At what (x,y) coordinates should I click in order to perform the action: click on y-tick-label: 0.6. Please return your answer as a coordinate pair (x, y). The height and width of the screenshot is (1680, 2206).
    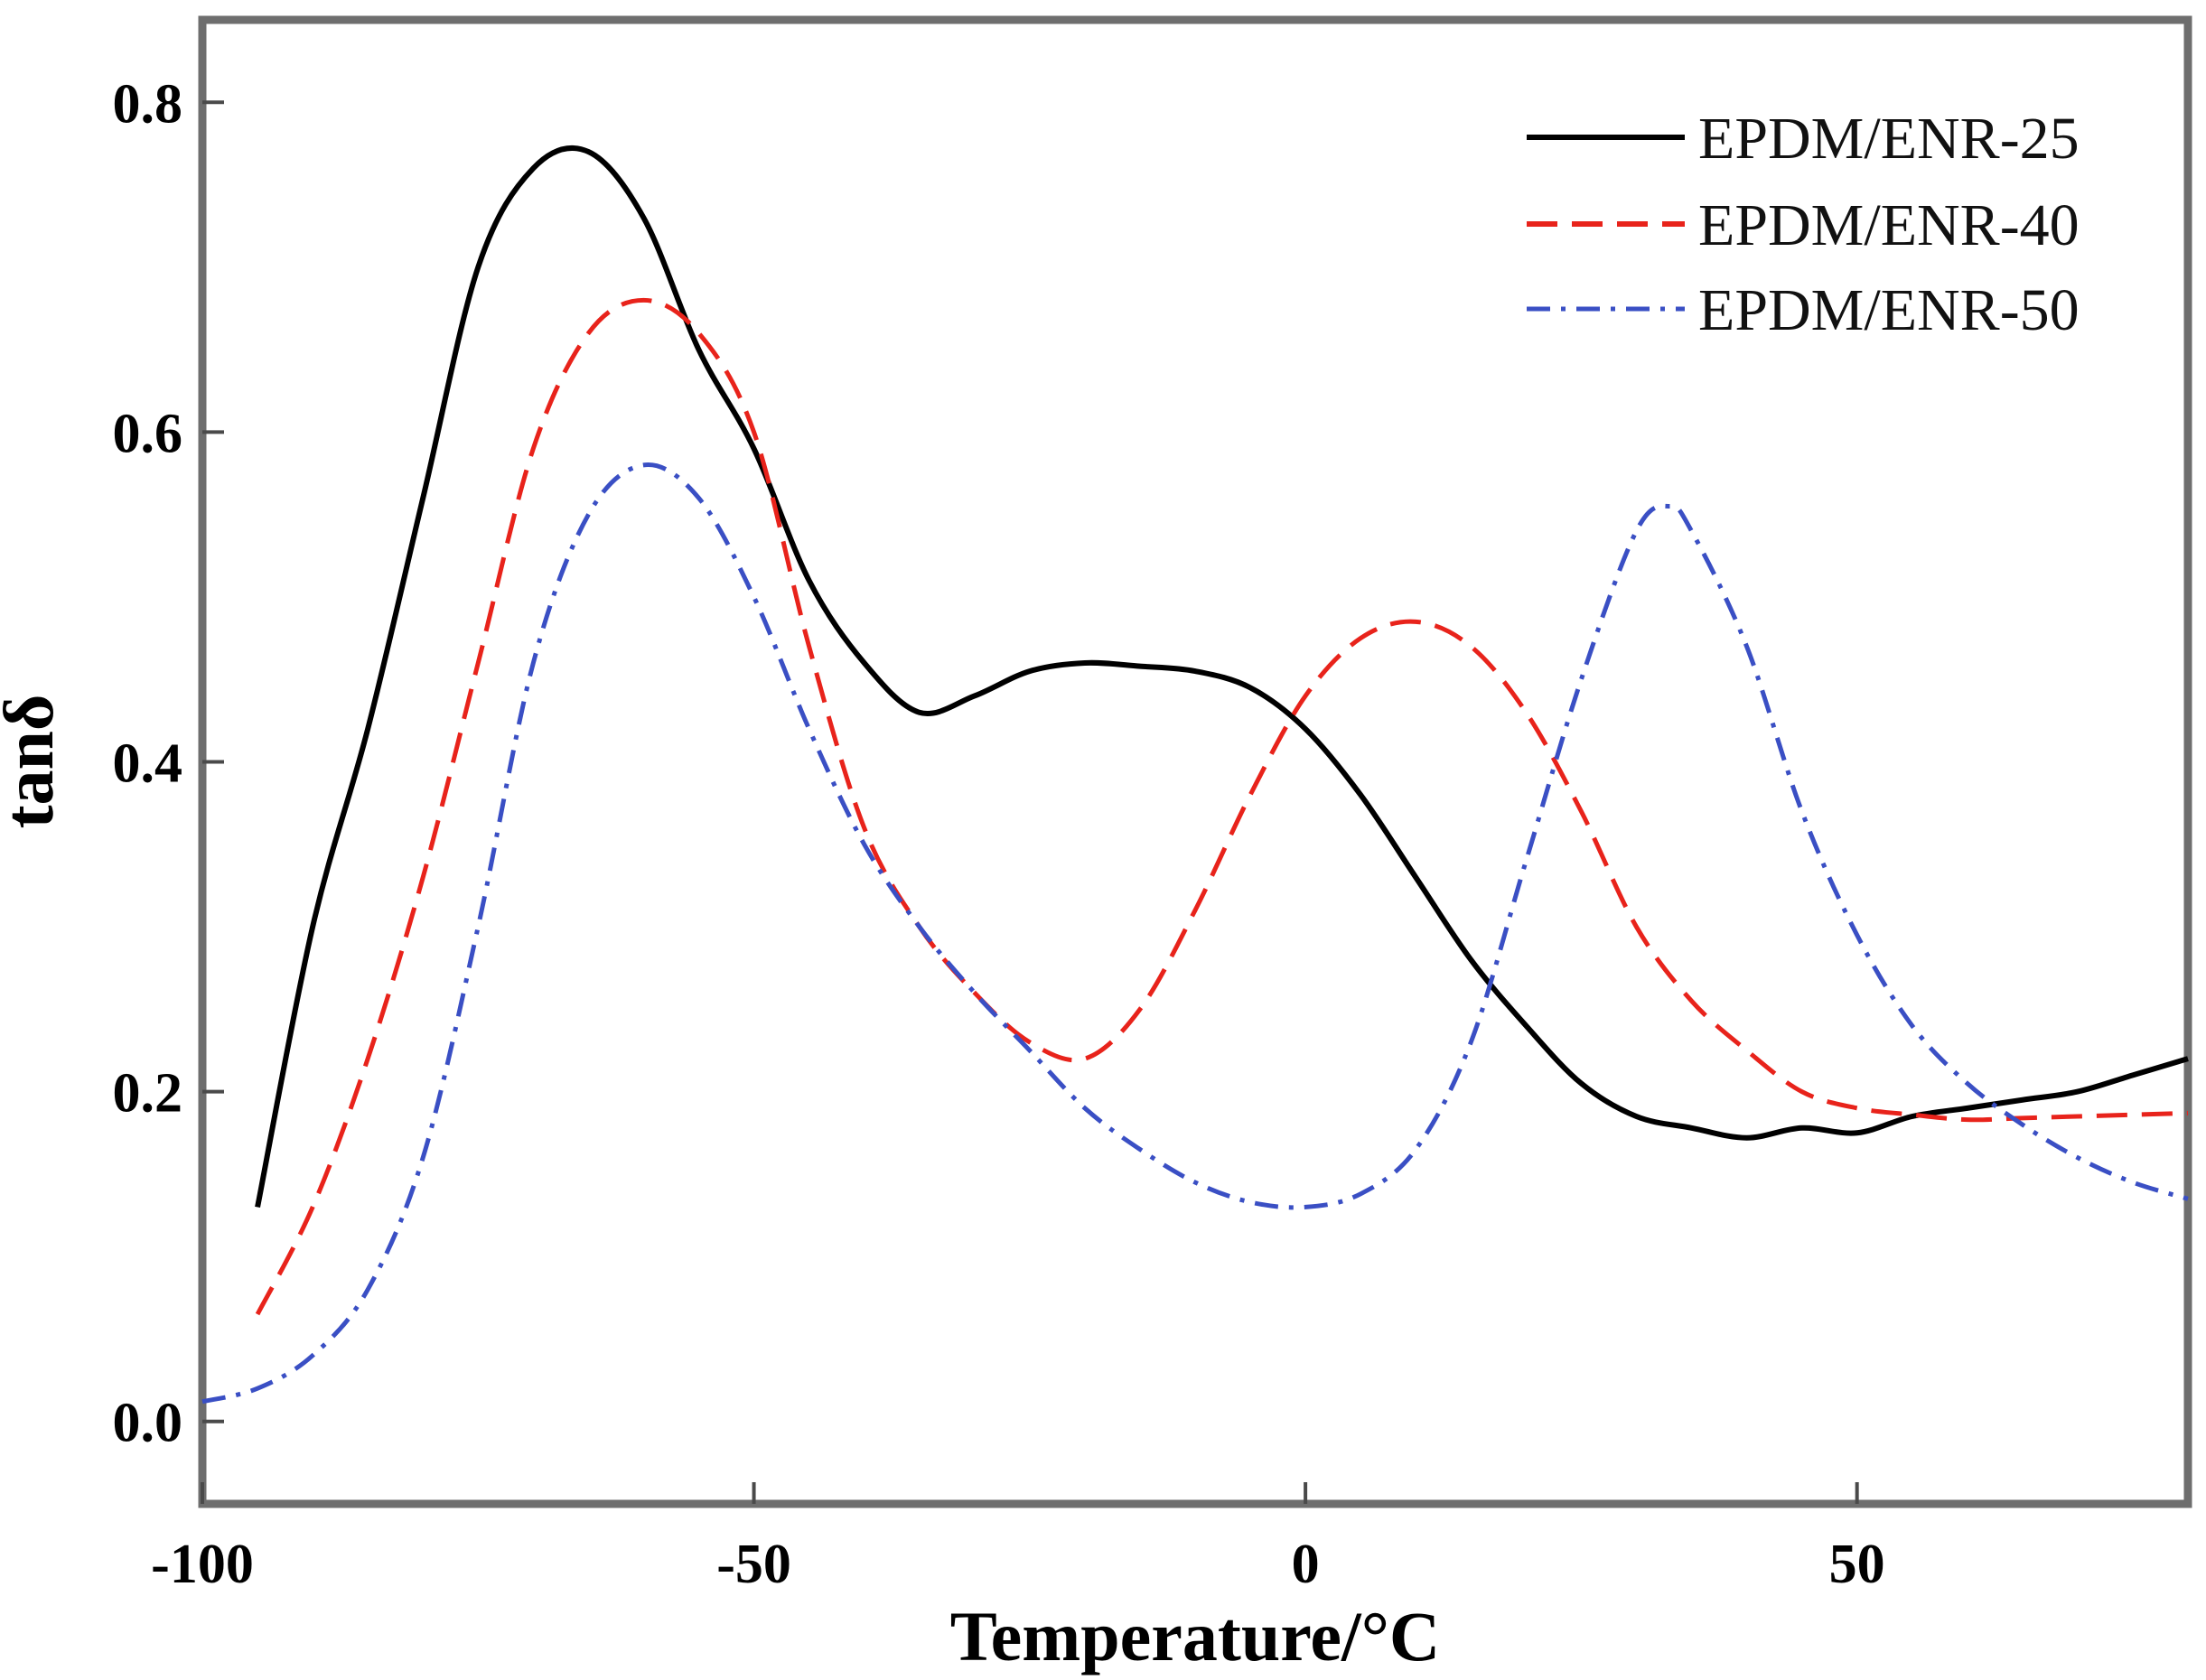
    Looking at the image, I should click on (148, 433).